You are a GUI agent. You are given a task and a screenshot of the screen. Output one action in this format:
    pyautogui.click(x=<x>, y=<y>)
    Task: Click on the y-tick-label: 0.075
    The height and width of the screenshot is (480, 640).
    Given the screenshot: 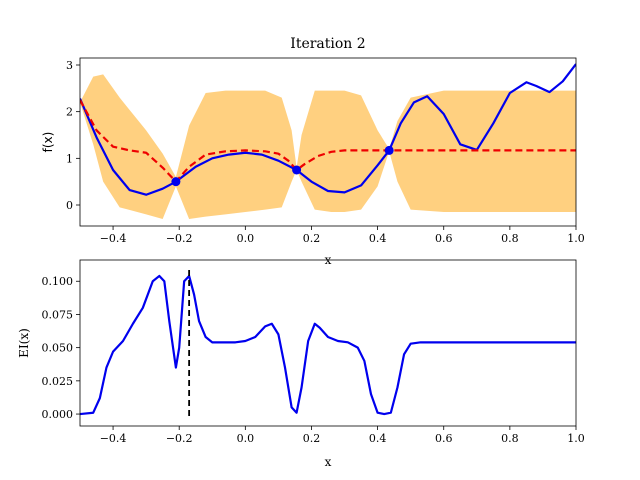 What is the action you would take?
    pyautogui.click(x=58, y=314)
    